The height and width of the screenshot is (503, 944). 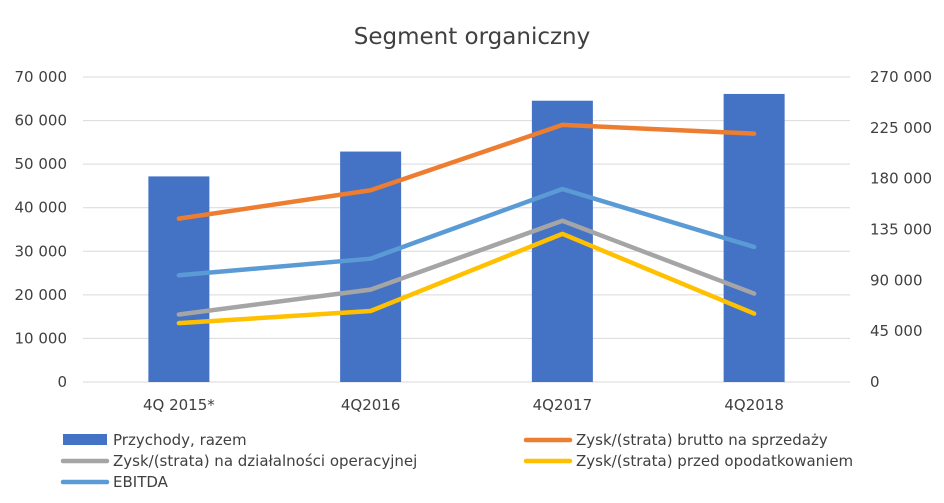 I want to click on right-tick-label: 45 000, so click(x=896, y=331).